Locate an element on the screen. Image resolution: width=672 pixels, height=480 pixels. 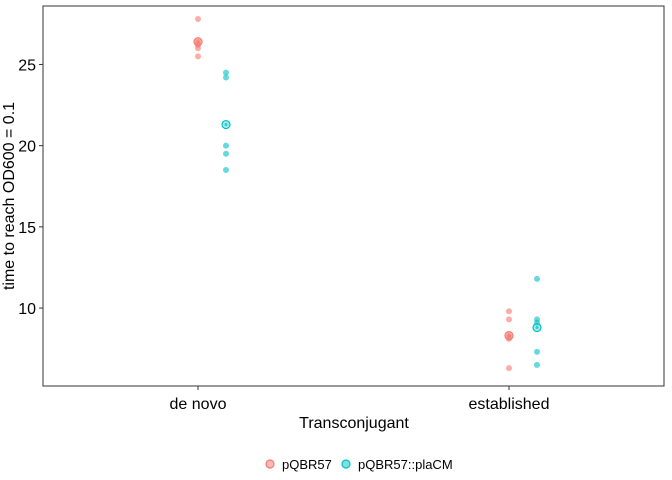
y-axis-title: time to reach OD600 = 0.1 is located at coordinates (9, 196).